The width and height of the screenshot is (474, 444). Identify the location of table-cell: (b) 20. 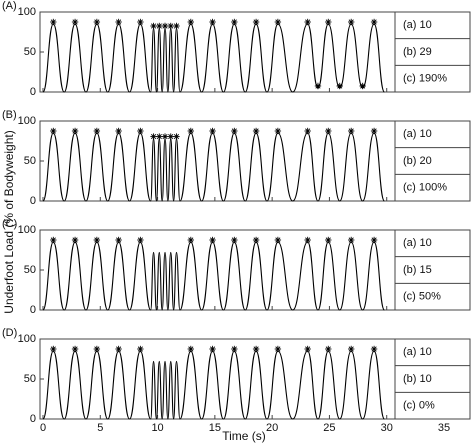
(417, 161).